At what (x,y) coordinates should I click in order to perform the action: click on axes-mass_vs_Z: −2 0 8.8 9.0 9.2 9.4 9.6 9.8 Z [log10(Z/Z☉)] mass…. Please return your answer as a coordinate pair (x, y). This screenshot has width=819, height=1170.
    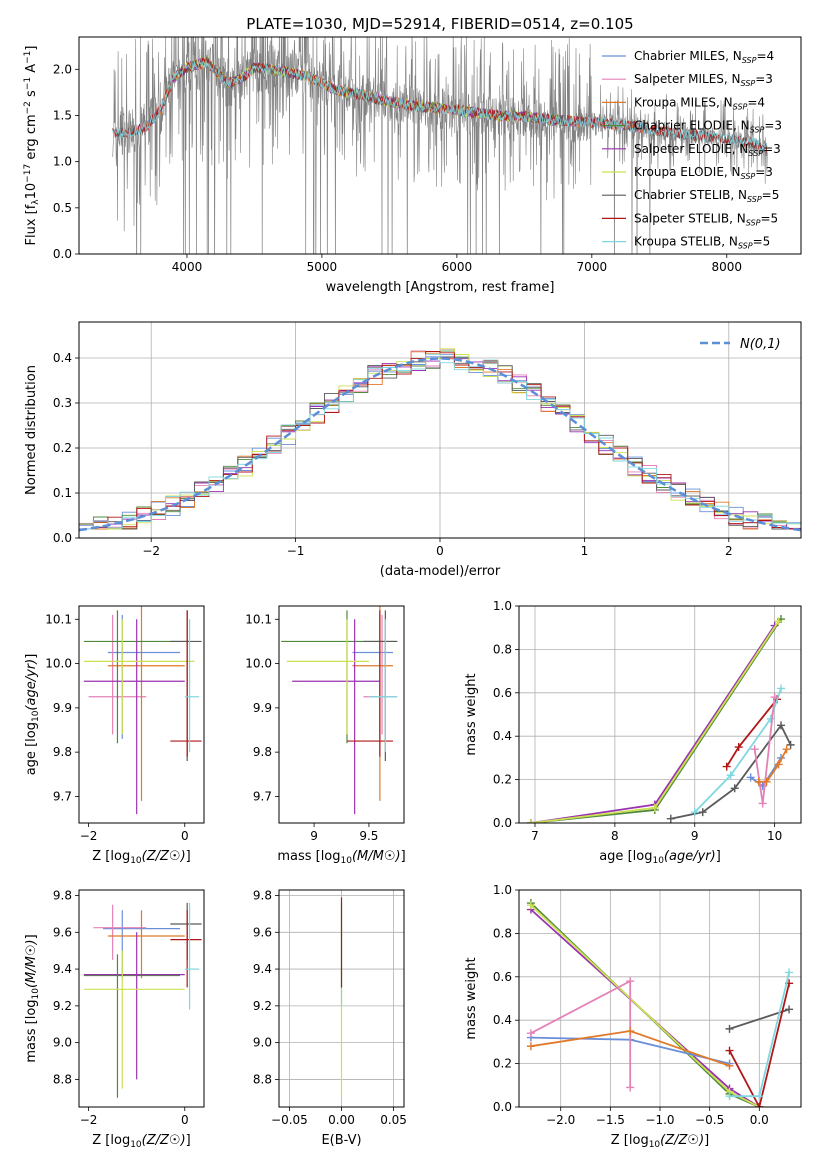
    Looking at the image, I should click on (114, 1019).